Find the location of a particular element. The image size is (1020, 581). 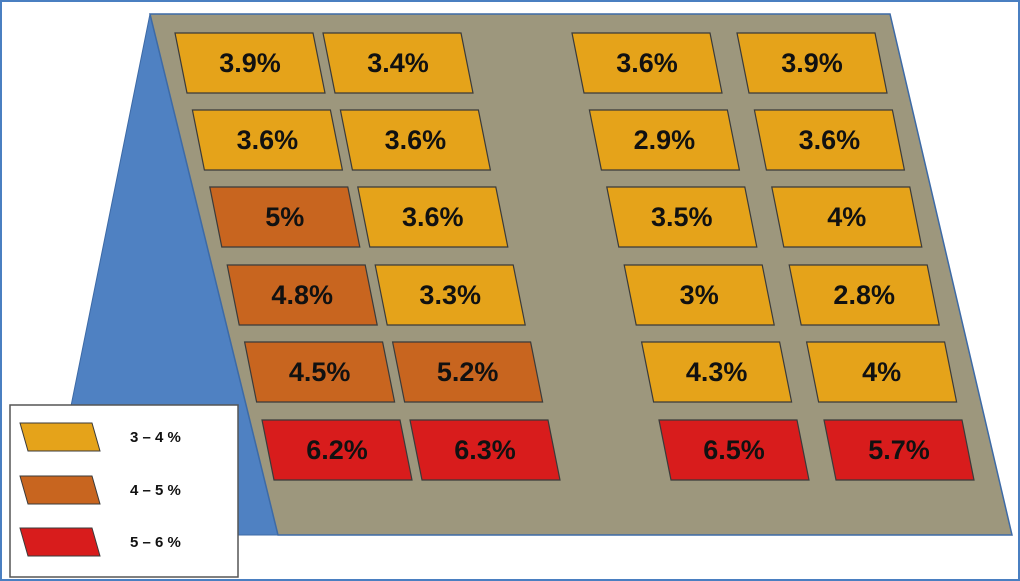

cell-label: 5.7% is located at coordinates (899, 450).